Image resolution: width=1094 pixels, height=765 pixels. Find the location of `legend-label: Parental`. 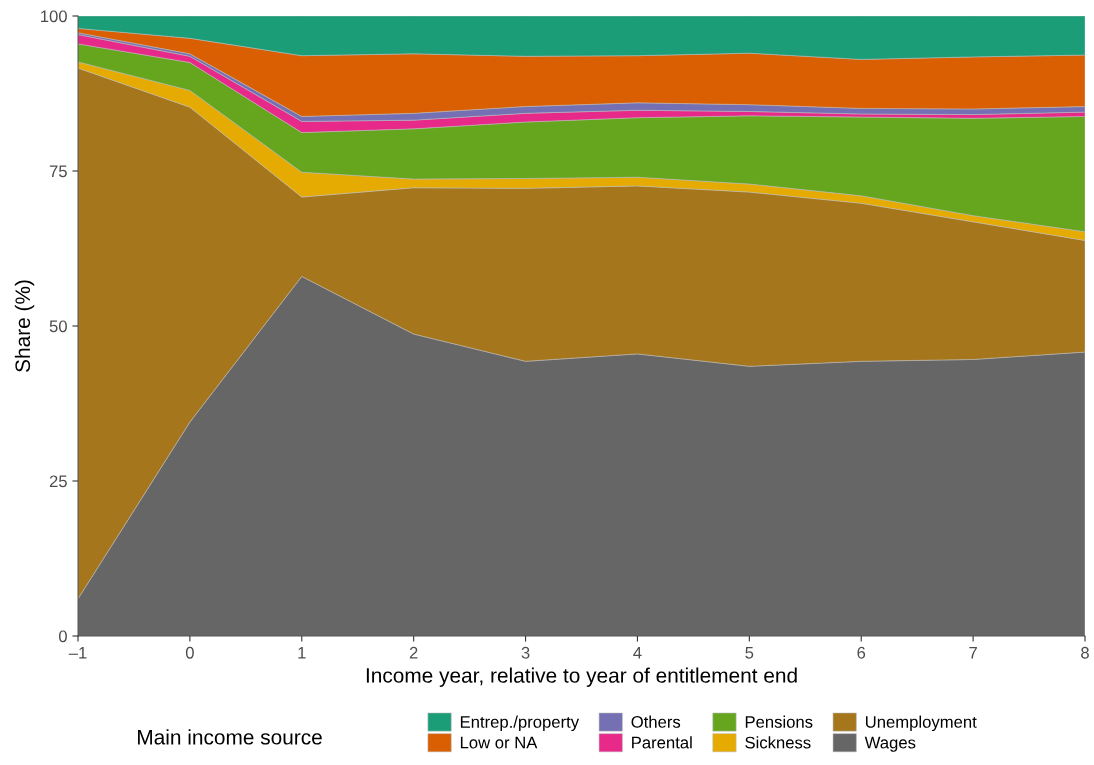

legend-label: Parental is located at coordinates (662, 742).